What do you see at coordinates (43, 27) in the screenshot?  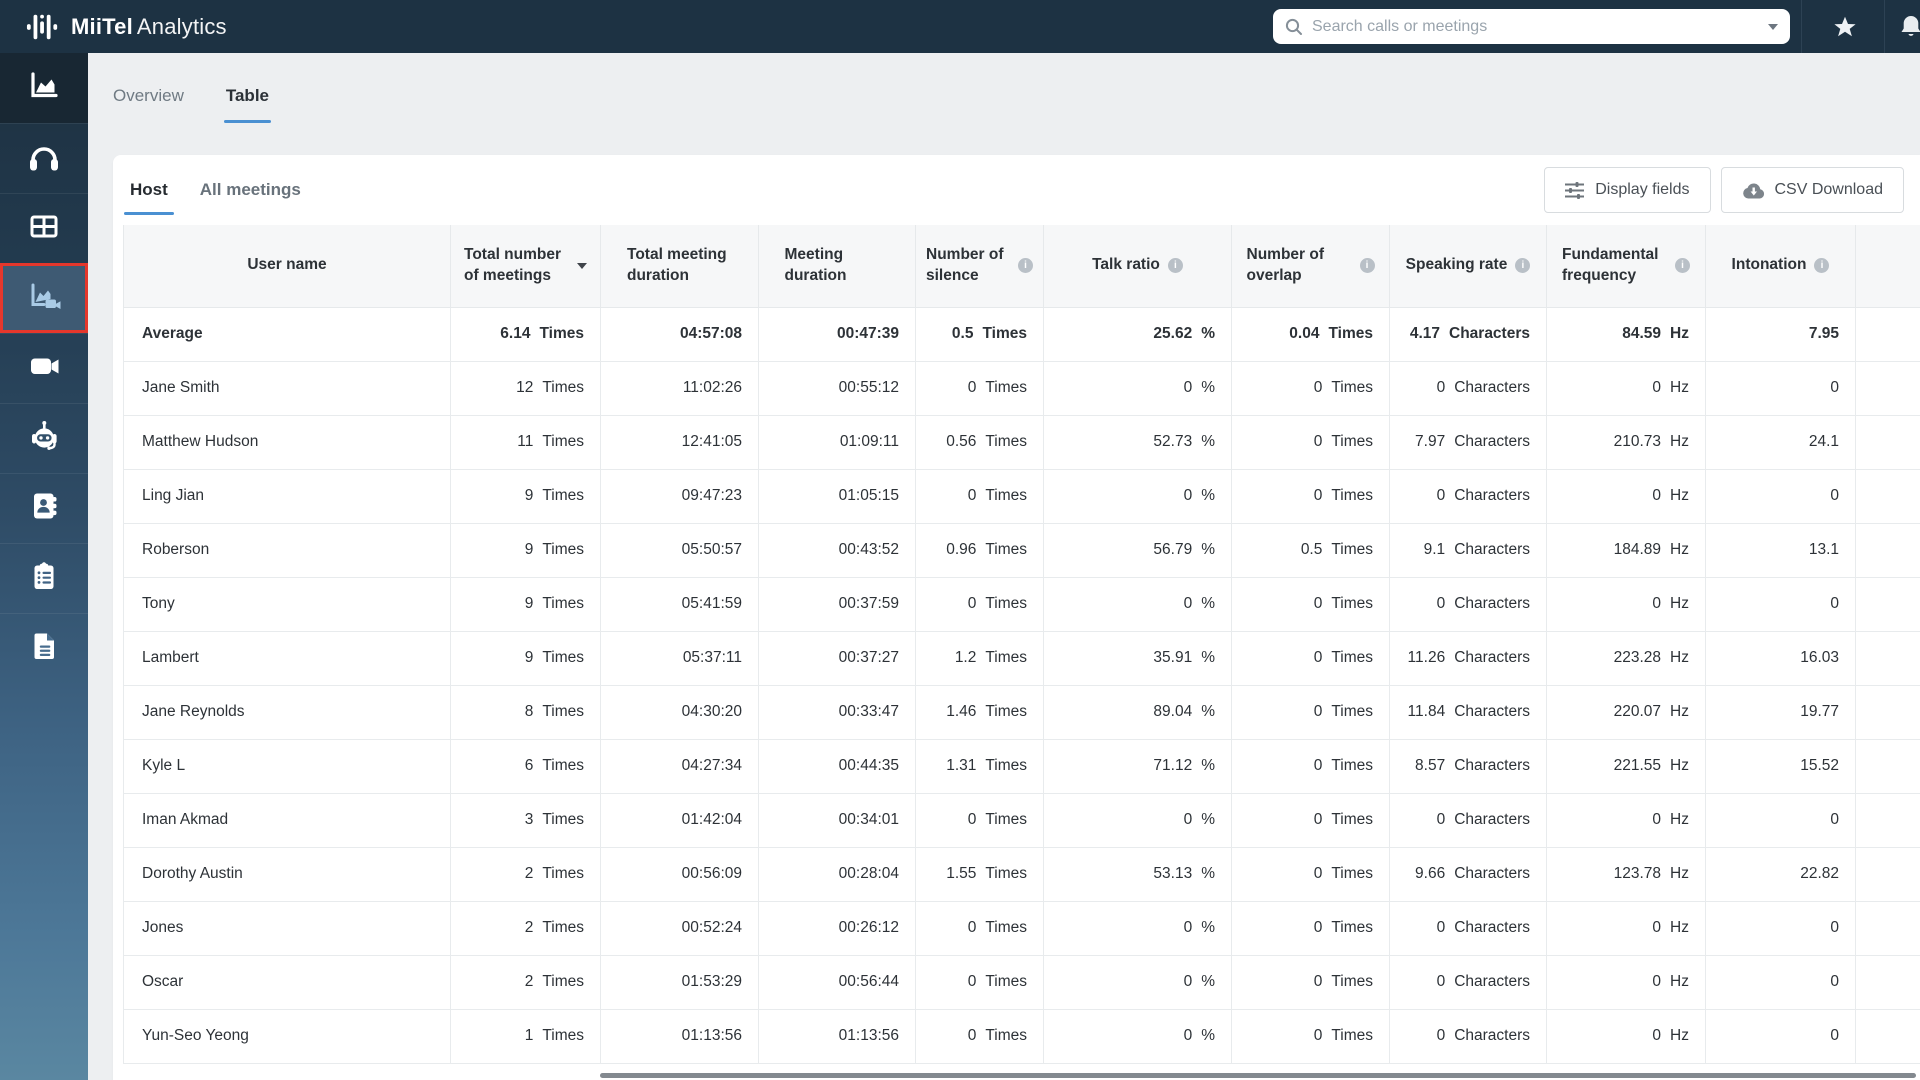 I see `waveform-logo-icon` at bounding box center [43, 27].